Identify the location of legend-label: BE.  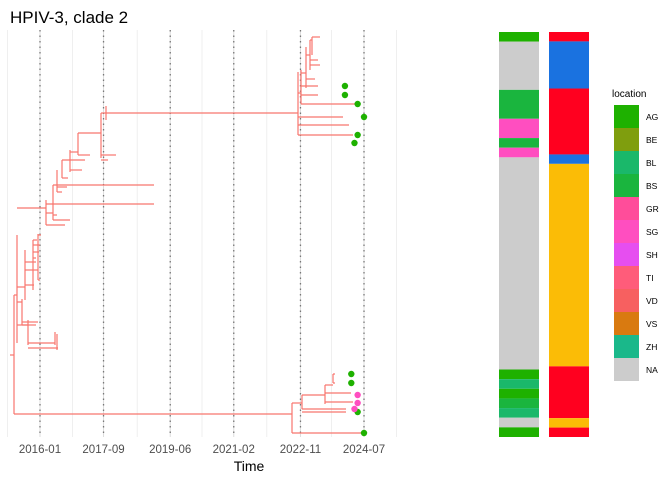
(652, 140).